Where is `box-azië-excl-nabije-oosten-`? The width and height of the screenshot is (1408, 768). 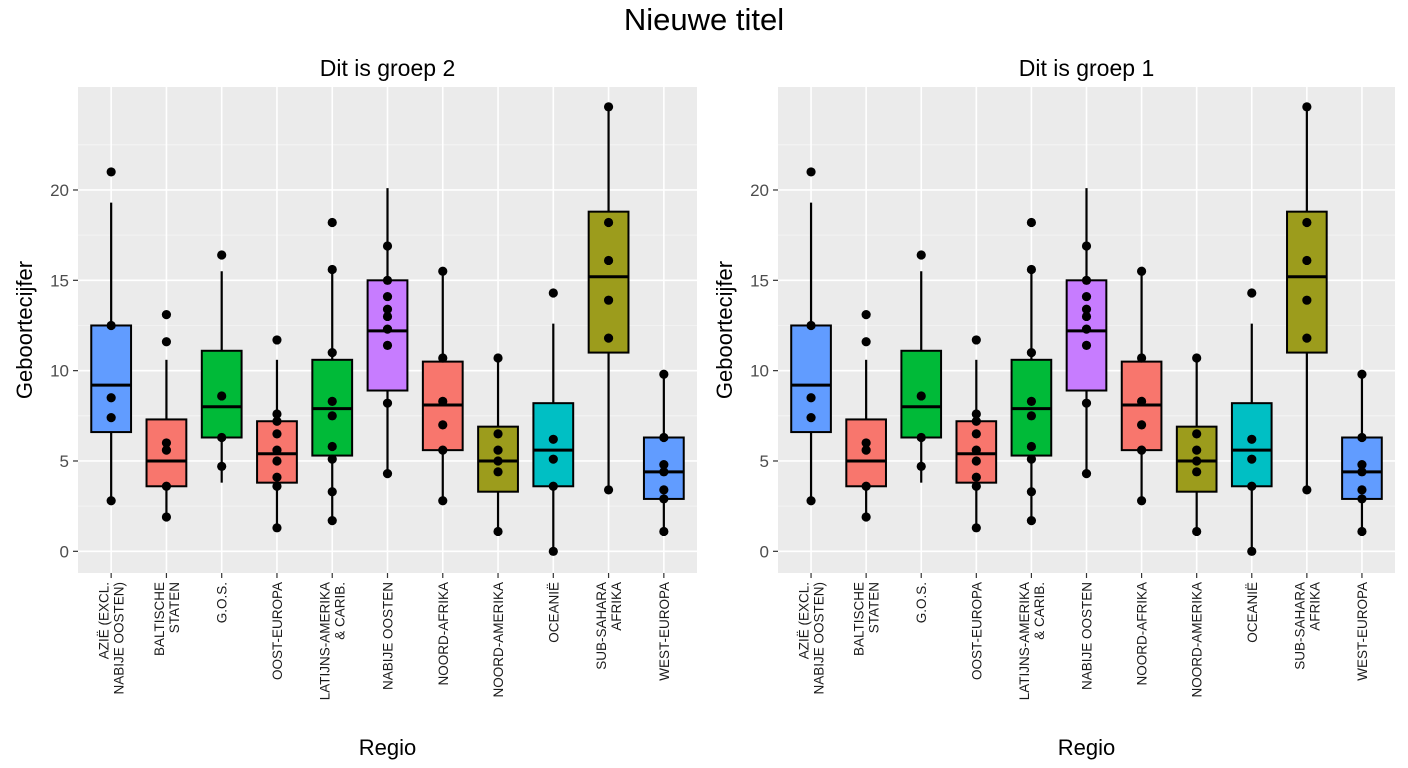 box-azië-excl-nabije-oosten- is located at coordinates (111, 336).